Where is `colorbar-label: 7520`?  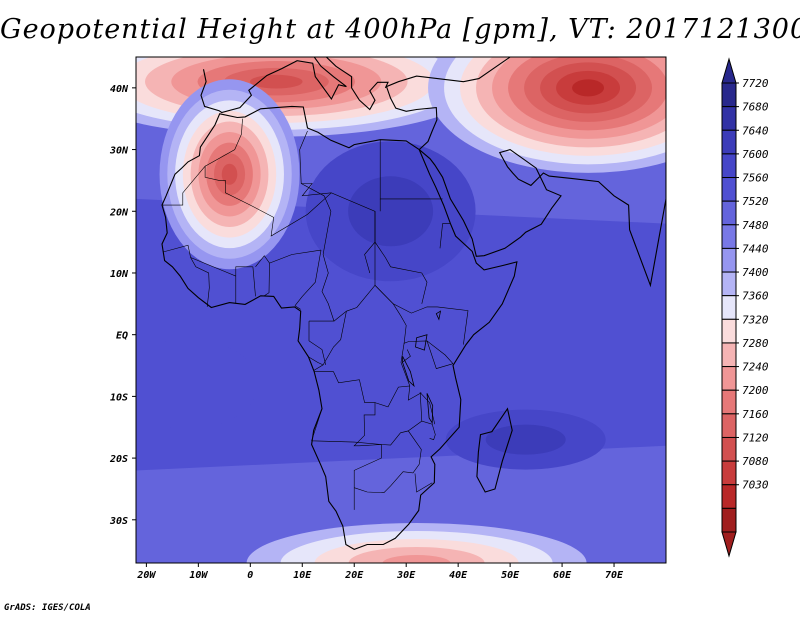
colorbar-label: 7520 is located at coordinates (755, 201).